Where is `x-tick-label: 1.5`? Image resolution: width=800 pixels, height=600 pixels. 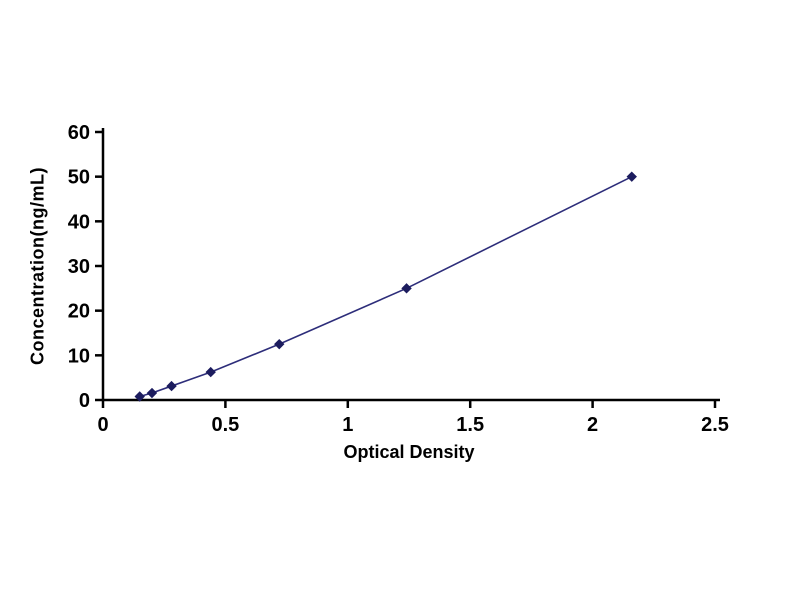
x-tick-label: 1.5 is located at coordinates (470, 425).